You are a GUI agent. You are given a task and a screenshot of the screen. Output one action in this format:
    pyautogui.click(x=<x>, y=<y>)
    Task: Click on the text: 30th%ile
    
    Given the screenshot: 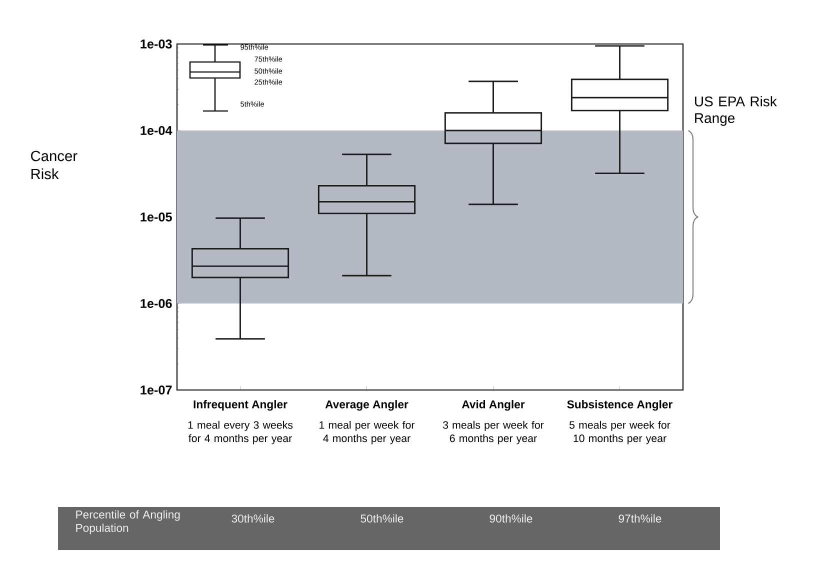 What is the action you would take?
    pyautogui.click(x=253, y=518)
    